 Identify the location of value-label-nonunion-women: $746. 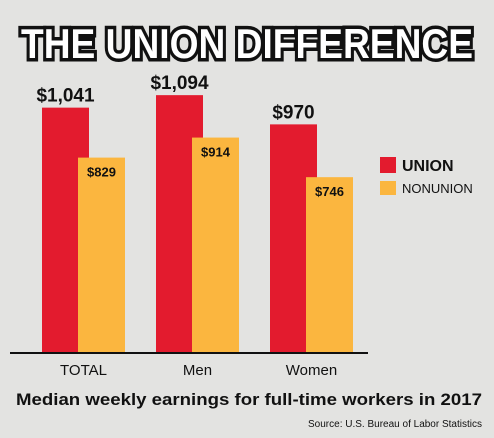
(329, 191).